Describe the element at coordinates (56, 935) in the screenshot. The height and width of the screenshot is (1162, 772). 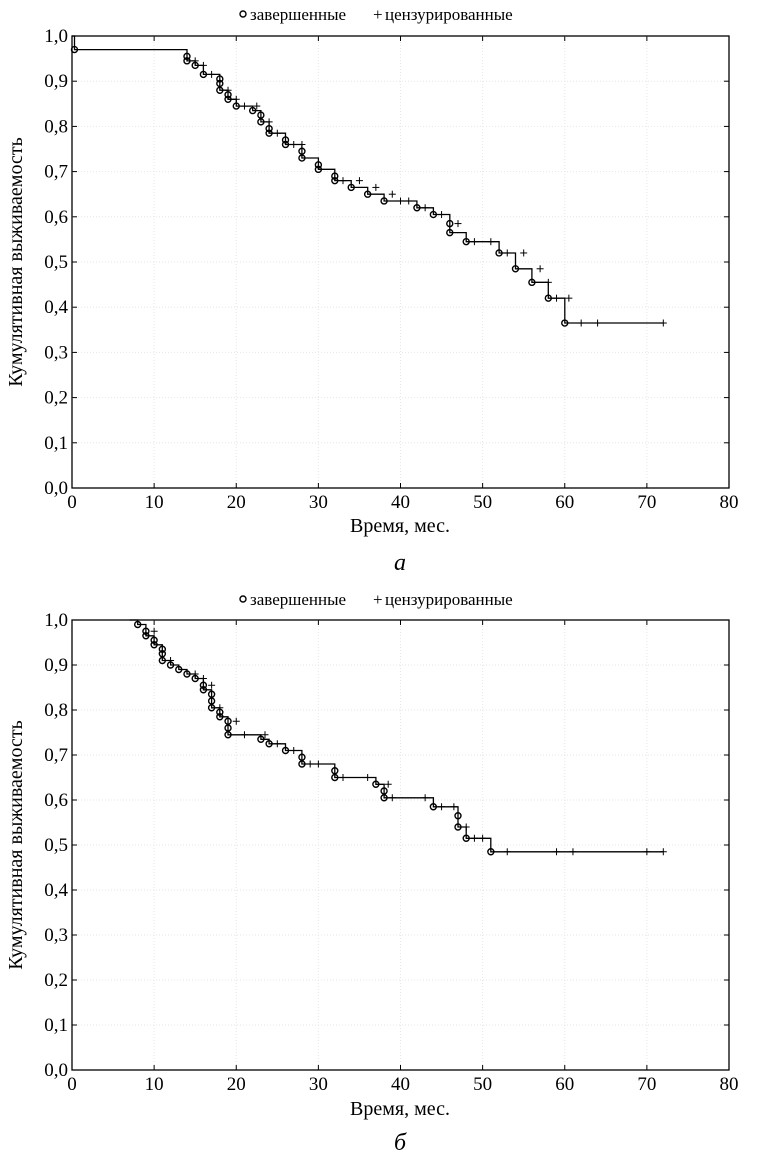
I see `y-tick-label: 0,3` at that location.